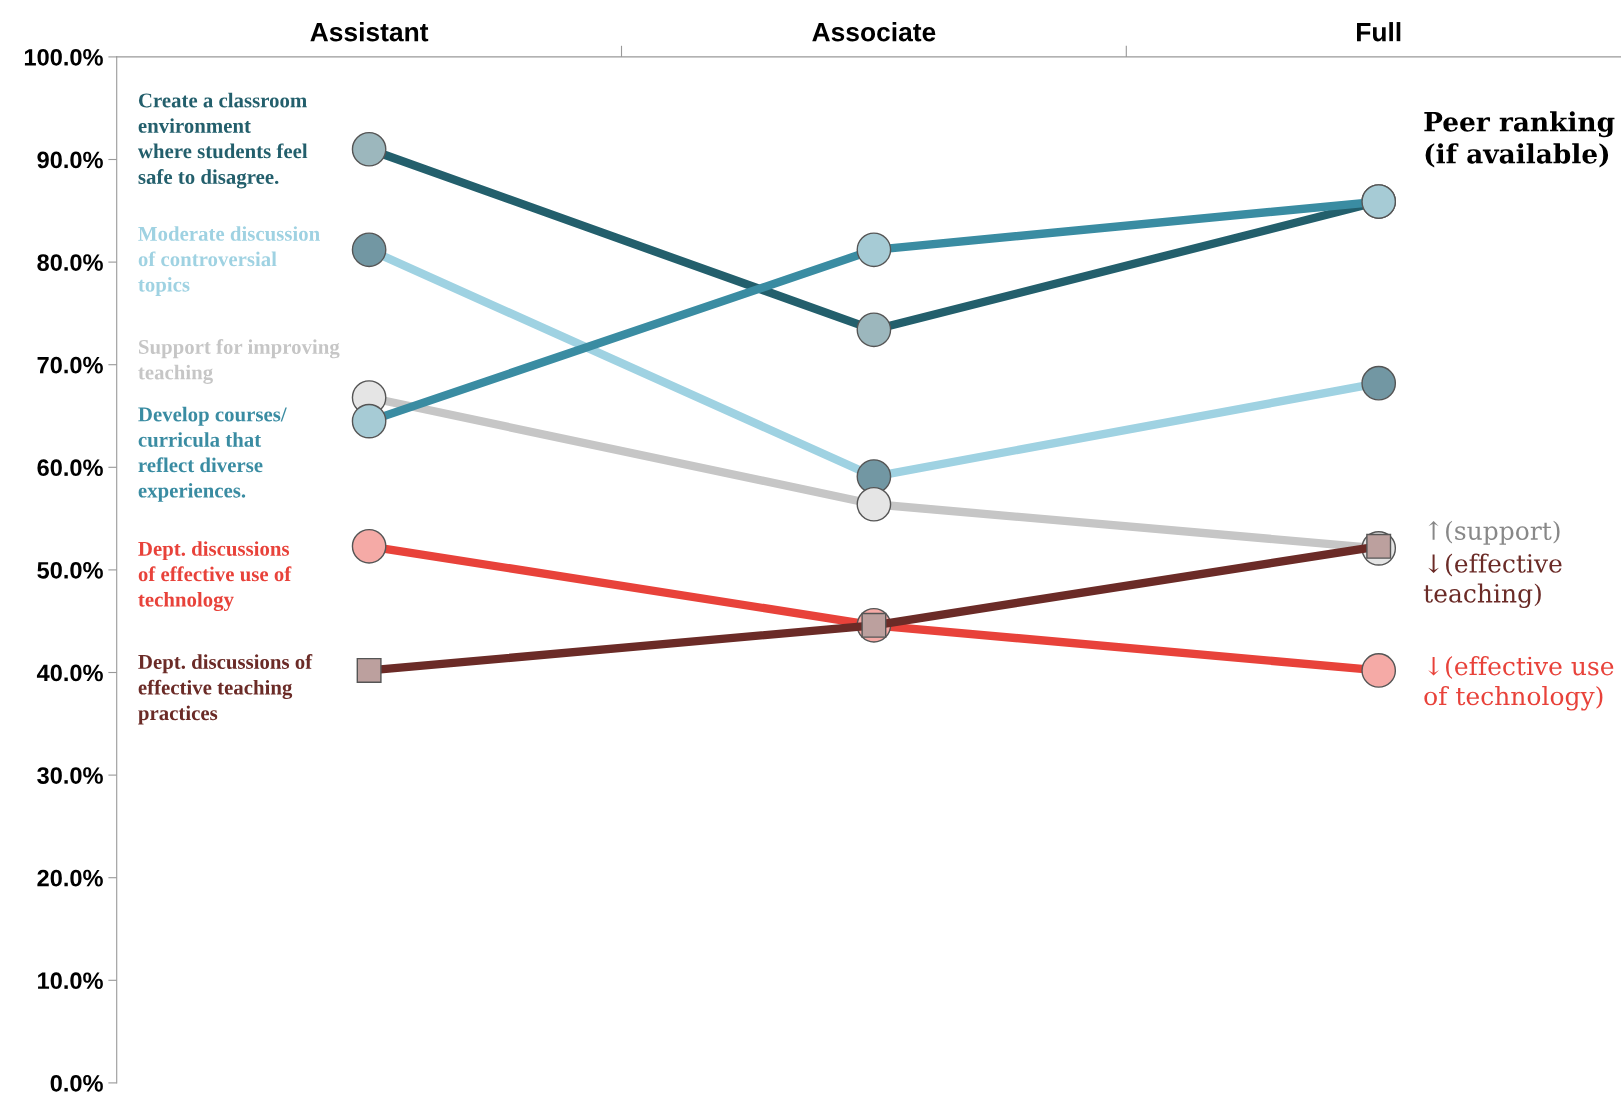 The image size is (1621, 1105). Describe the element at coordinates (1492, 580) in the screenshot. I see `annotation: ↓(effective teaching)` at that location.